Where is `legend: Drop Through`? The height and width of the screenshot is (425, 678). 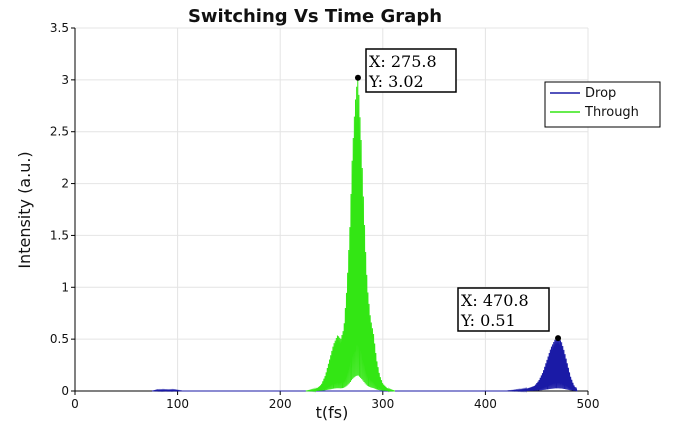 legend: Drop Through is located at coordinates (602, 104).